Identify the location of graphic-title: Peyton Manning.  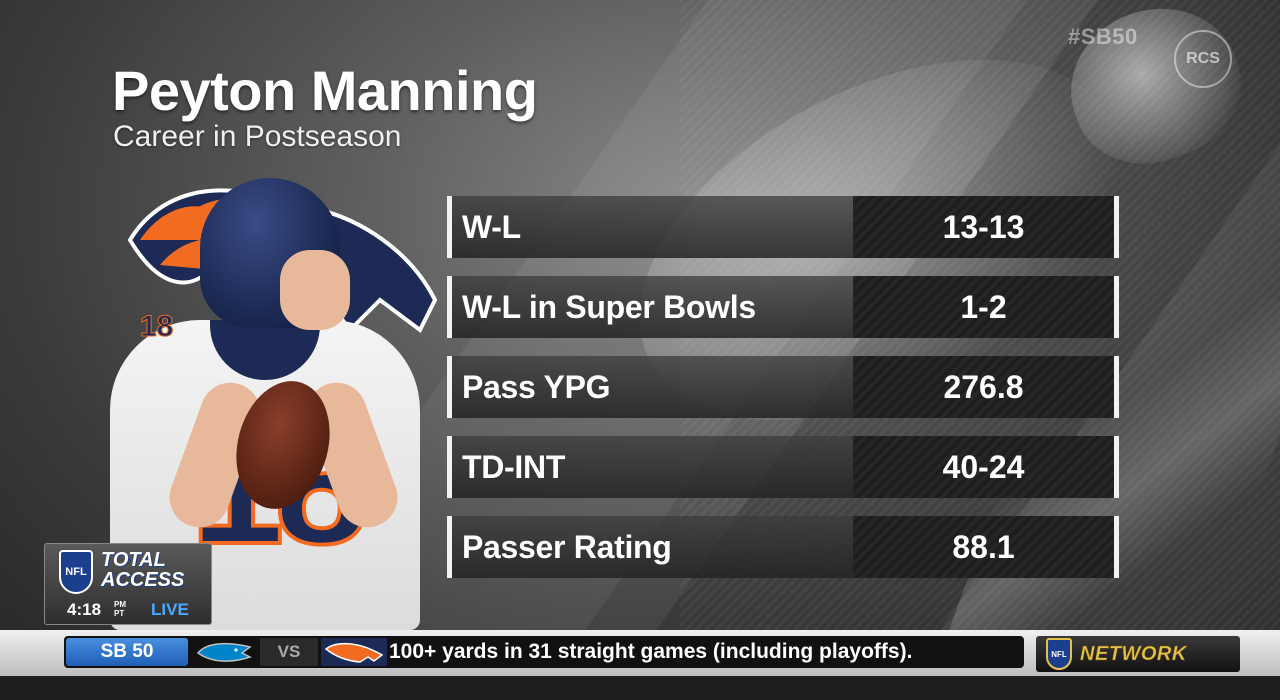
(325, 90).